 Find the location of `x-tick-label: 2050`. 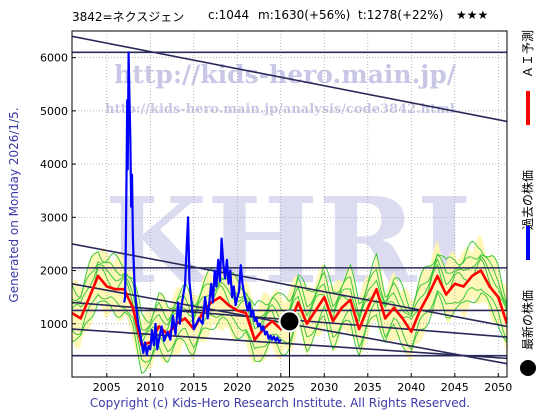

x-tick-label: 2050 is located at coordinates (498, 387).